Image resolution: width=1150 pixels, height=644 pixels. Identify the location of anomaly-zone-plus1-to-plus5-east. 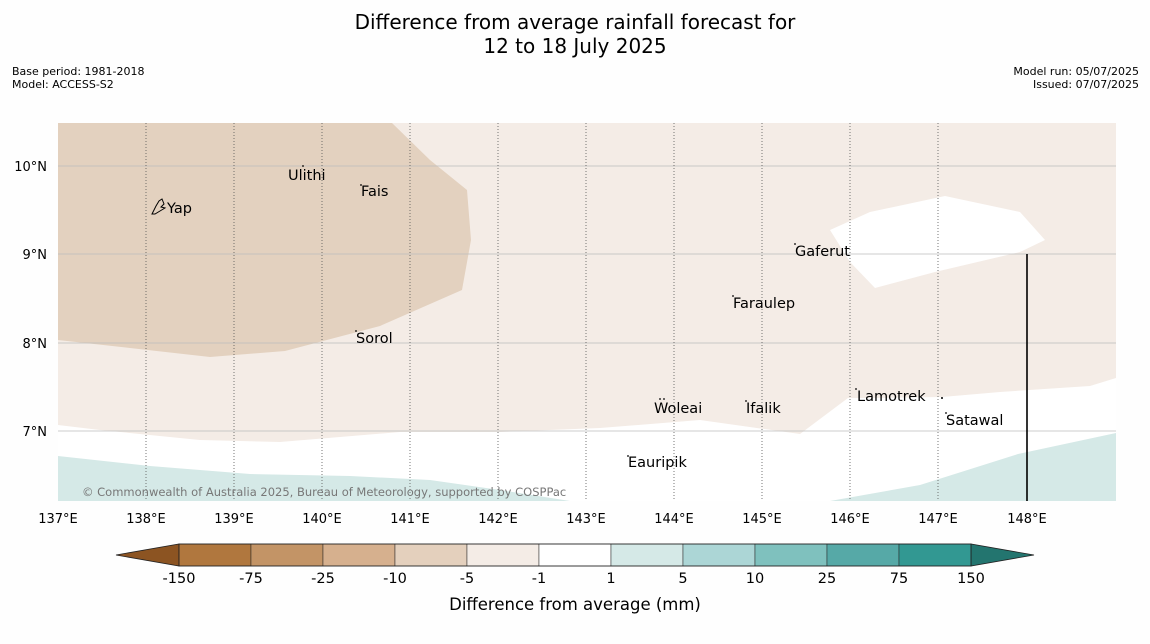
(973, 467).